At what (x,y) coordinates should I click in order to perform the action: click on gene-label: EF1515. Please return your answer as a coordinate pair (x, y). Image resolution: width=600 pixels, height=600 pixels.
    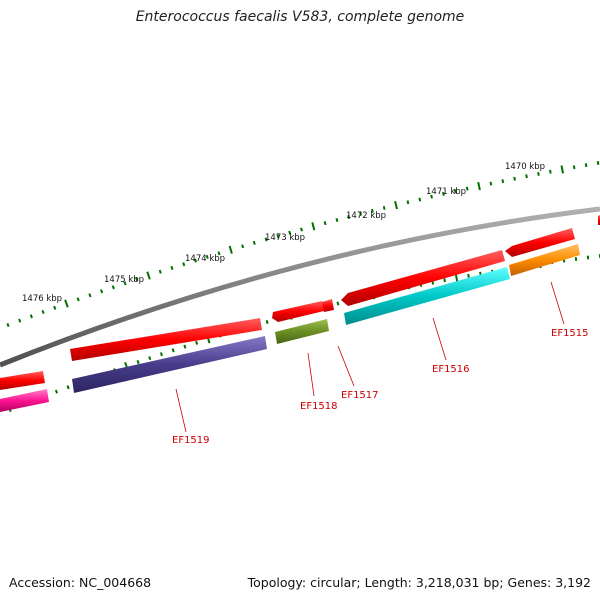
    Looking at the image, I should click on (570, 333).